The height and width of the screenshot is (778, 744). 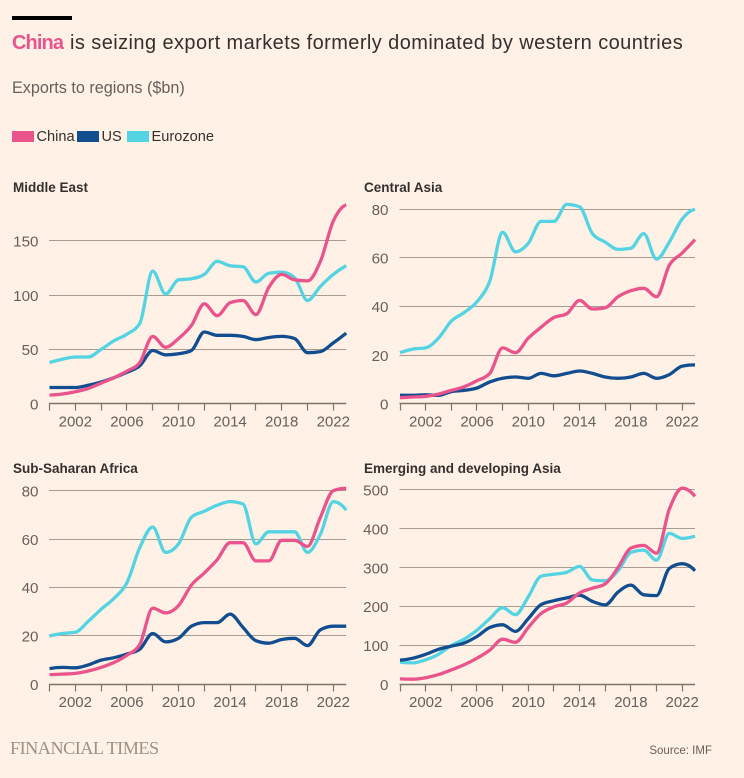 What do you see at coordinates (25, 241) in the screenshot?
I see `svg-text: 150` at bounding box center [25, 241].